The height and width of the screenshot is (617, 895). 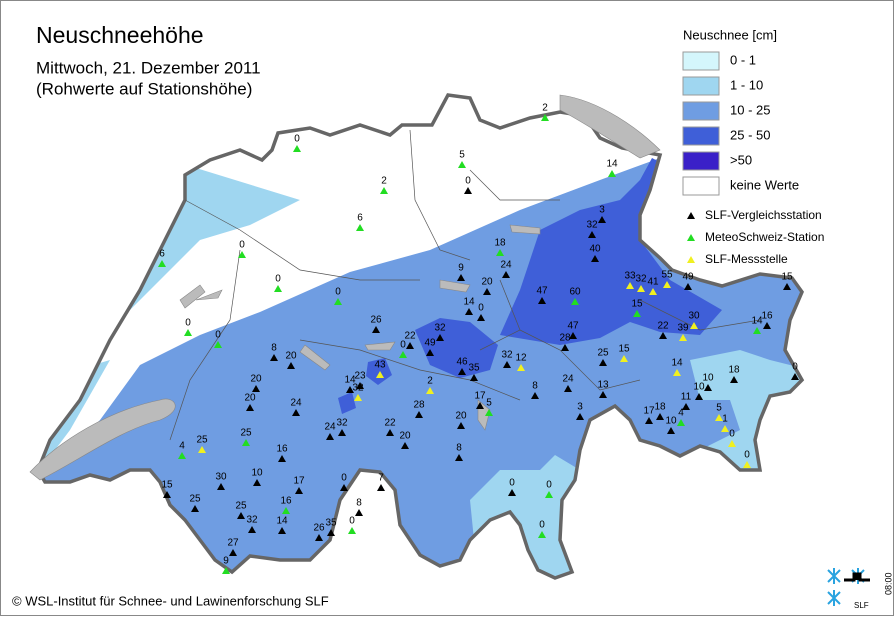 I want to click on station-value: 40, so click(x=595, y=249).